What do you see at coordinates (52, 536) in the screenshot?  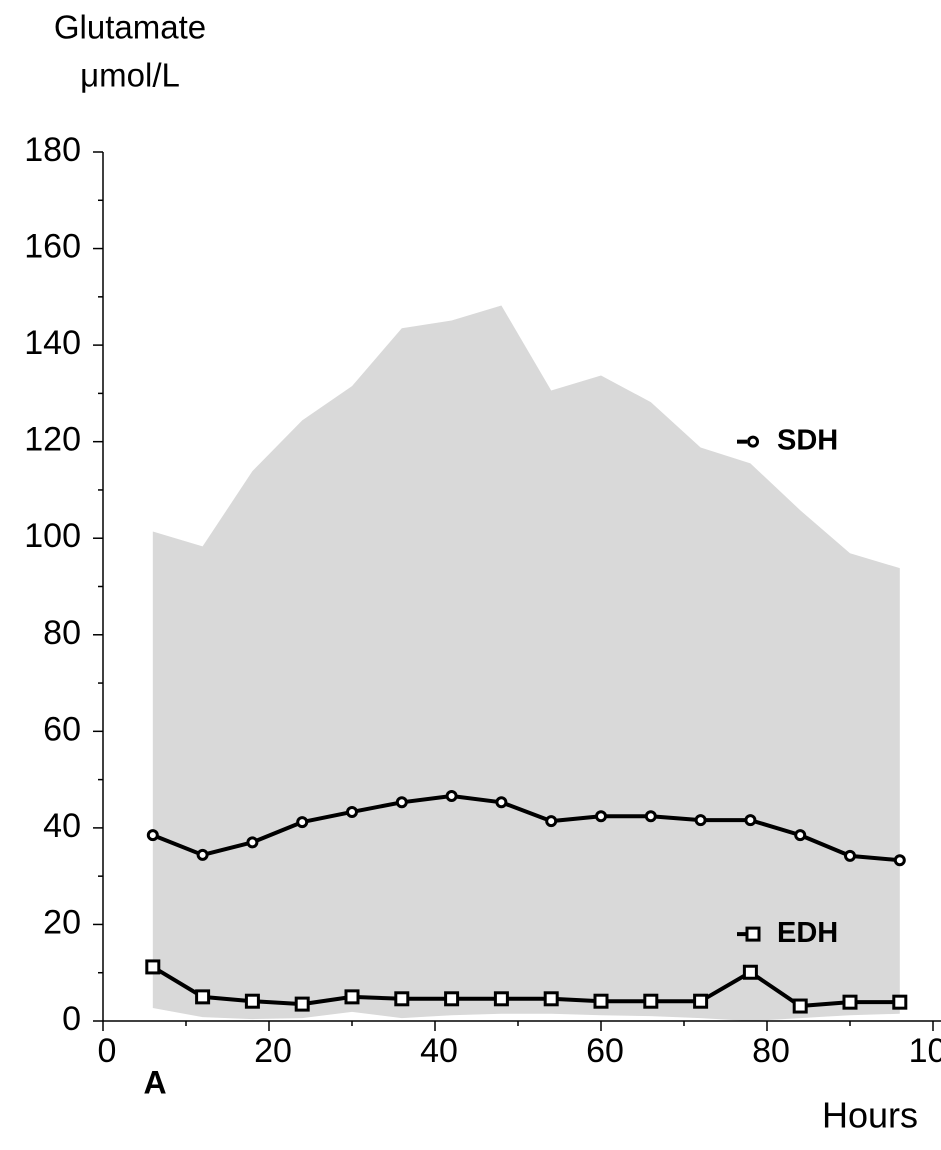 I see `y-tick-label: 100` at bounding box center [52, 536].